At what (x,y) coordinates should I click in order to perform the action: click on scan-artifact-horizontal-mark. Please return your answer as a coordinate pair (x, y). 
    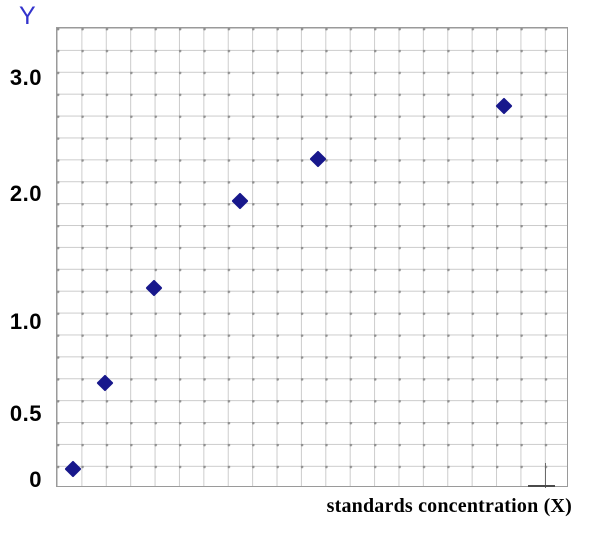
    Looking at the image, I should click on (541, 486).